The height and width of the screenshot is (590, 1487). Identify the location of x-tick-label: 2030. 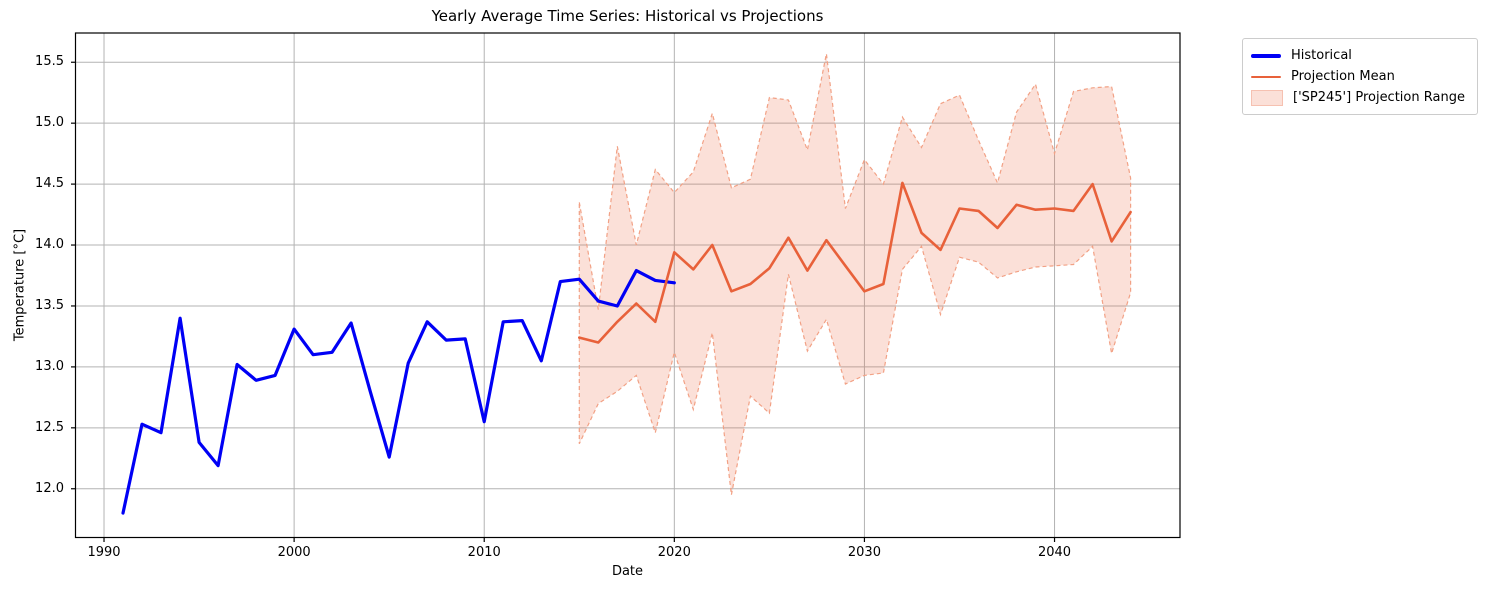
(864, 552).